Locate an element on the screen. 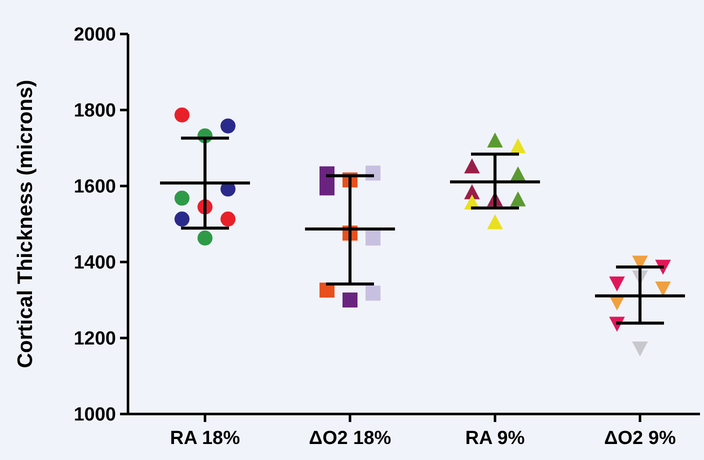  x-tick-label: ΔO2 9% is located at coordinates (640, 438).